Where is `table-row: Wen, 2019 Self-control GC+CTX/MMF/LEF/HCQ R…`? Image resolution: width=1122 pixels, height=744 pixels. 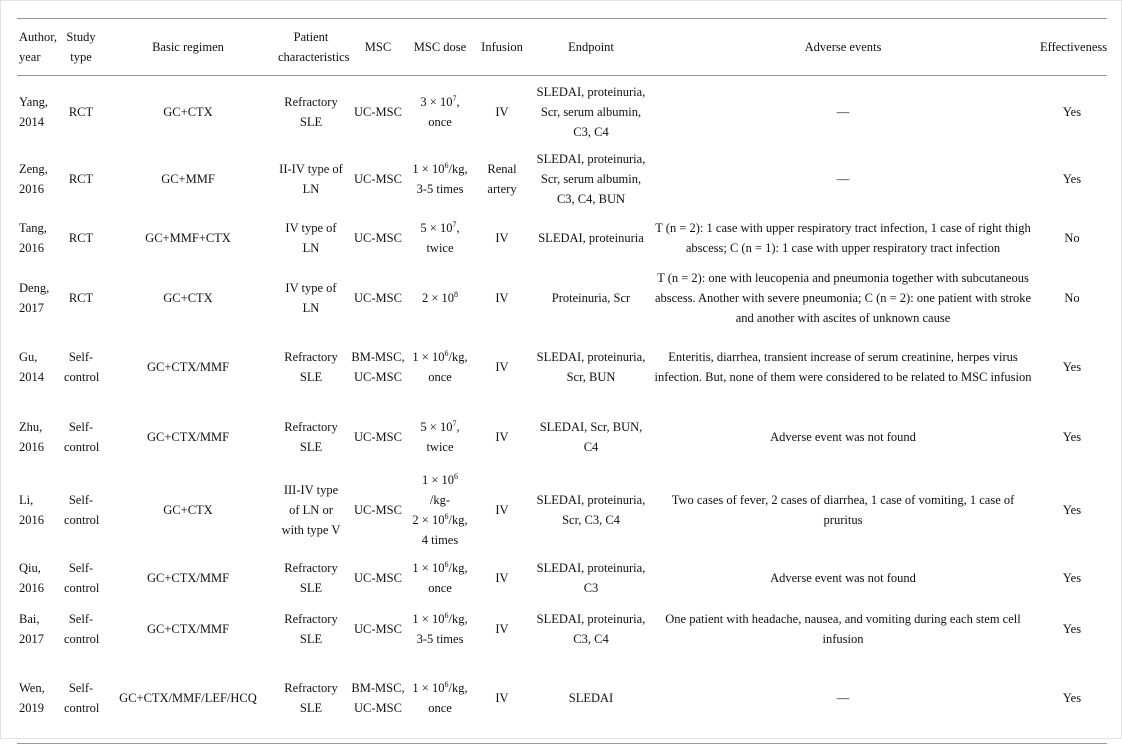
table-row: Wen, 2019 Self-control GC+CTX/MMF/LEF/HCQ R… is located at coordinates (562, 698).